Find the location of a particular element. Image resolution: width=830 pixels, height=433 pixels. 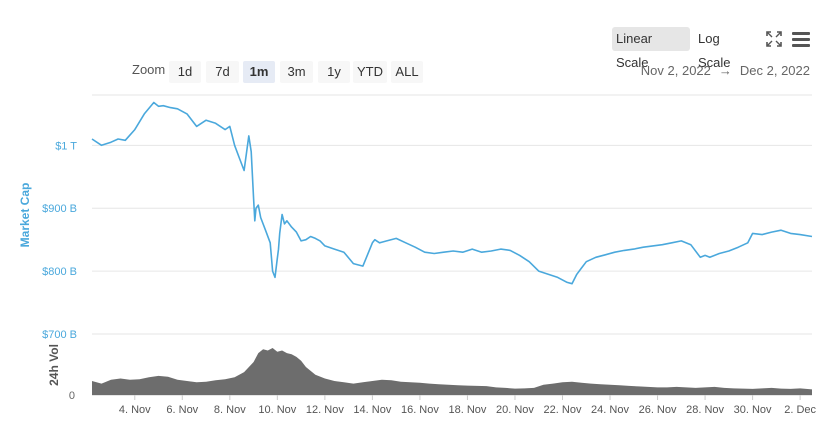

x-tick-label: 2. Dec is located at coordinates (800, 410).